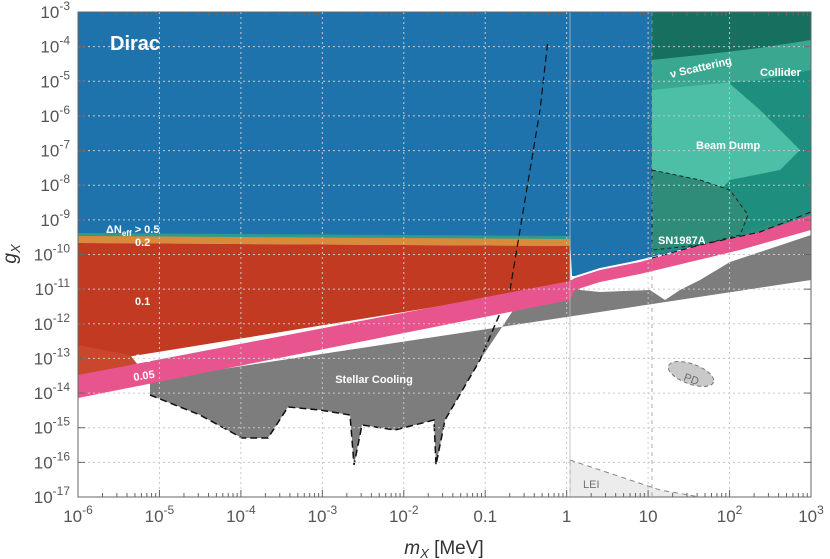  What do you see at coordinates (144, 376) in the screenshot?
I see `label-005: 0.05` at bounding box center [144, 376].